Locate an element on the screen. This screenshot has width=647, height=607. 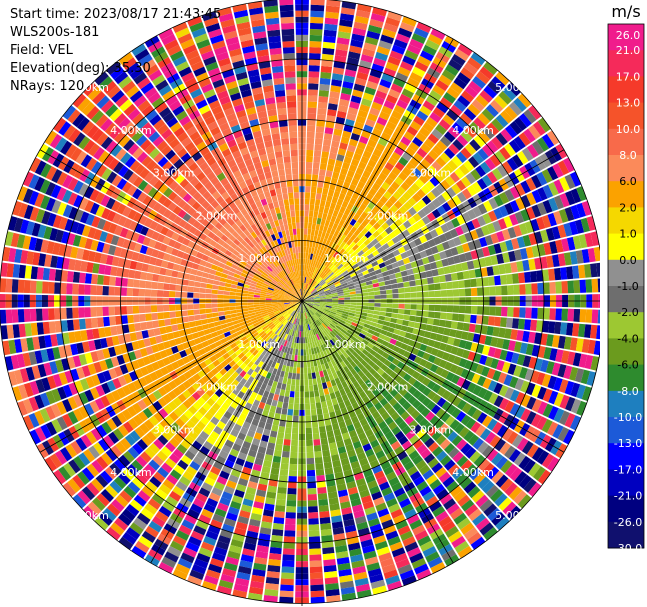
colorbar-frame is located at coordinates (626, 286).